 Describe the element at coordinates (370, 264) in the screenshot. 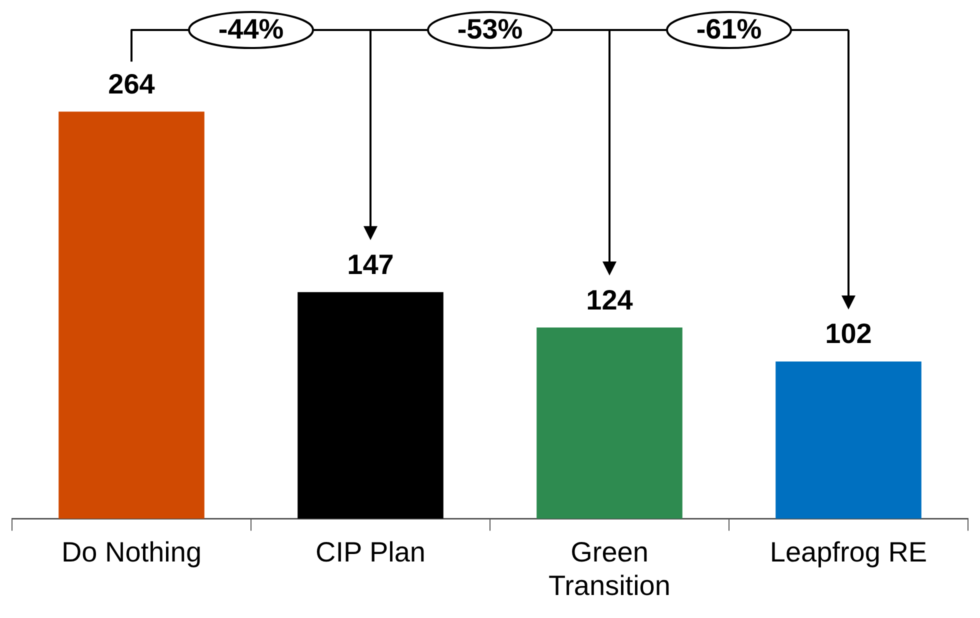

I see `data-label: 147` at that location.